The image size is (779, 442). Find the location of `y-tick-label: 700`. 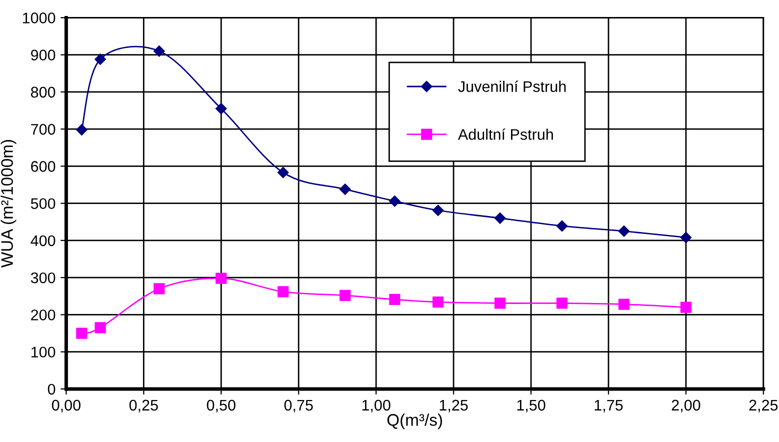

y-tick-label: 700 is located at coordinates (43, 129).